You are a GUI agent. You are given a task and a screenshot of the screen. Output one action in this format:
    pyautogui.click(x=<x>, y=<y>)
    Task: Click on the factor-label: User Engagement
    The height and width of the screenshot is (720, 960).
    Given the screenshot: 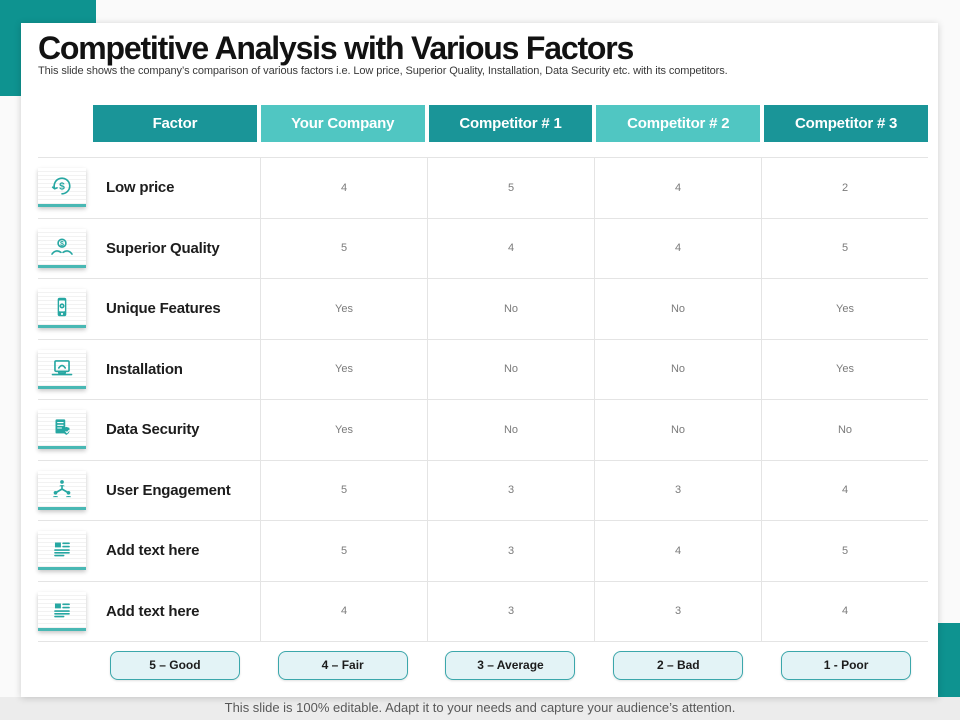 What is the action you would take?
    pyautogui.click(x=168, y=490)
    